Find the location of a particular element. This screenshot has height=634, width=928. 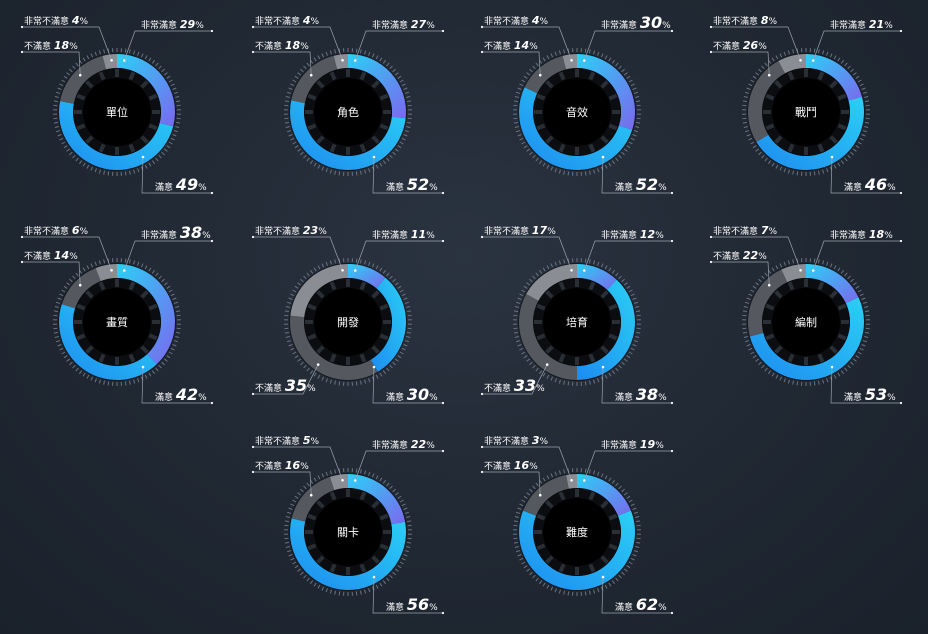

callouts: 非常不滿意 17% 不滿意 33% 非常滿意 12% 滿意 38% is located at coordinates (577, 314).